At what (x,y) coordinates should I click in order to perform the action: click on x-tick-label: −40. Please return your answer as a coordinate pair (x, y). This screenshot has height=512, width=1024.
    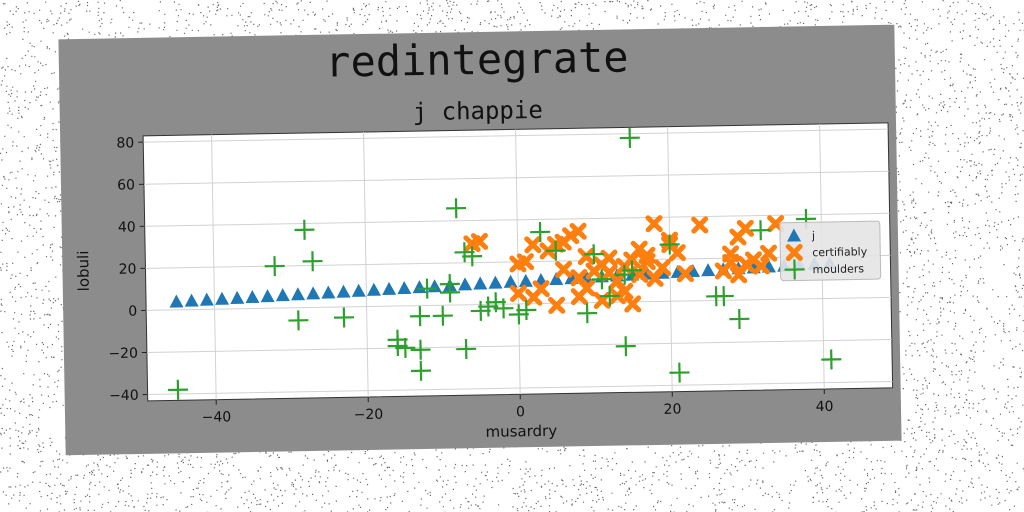
    Looking at the image, I should click on (217, 417).